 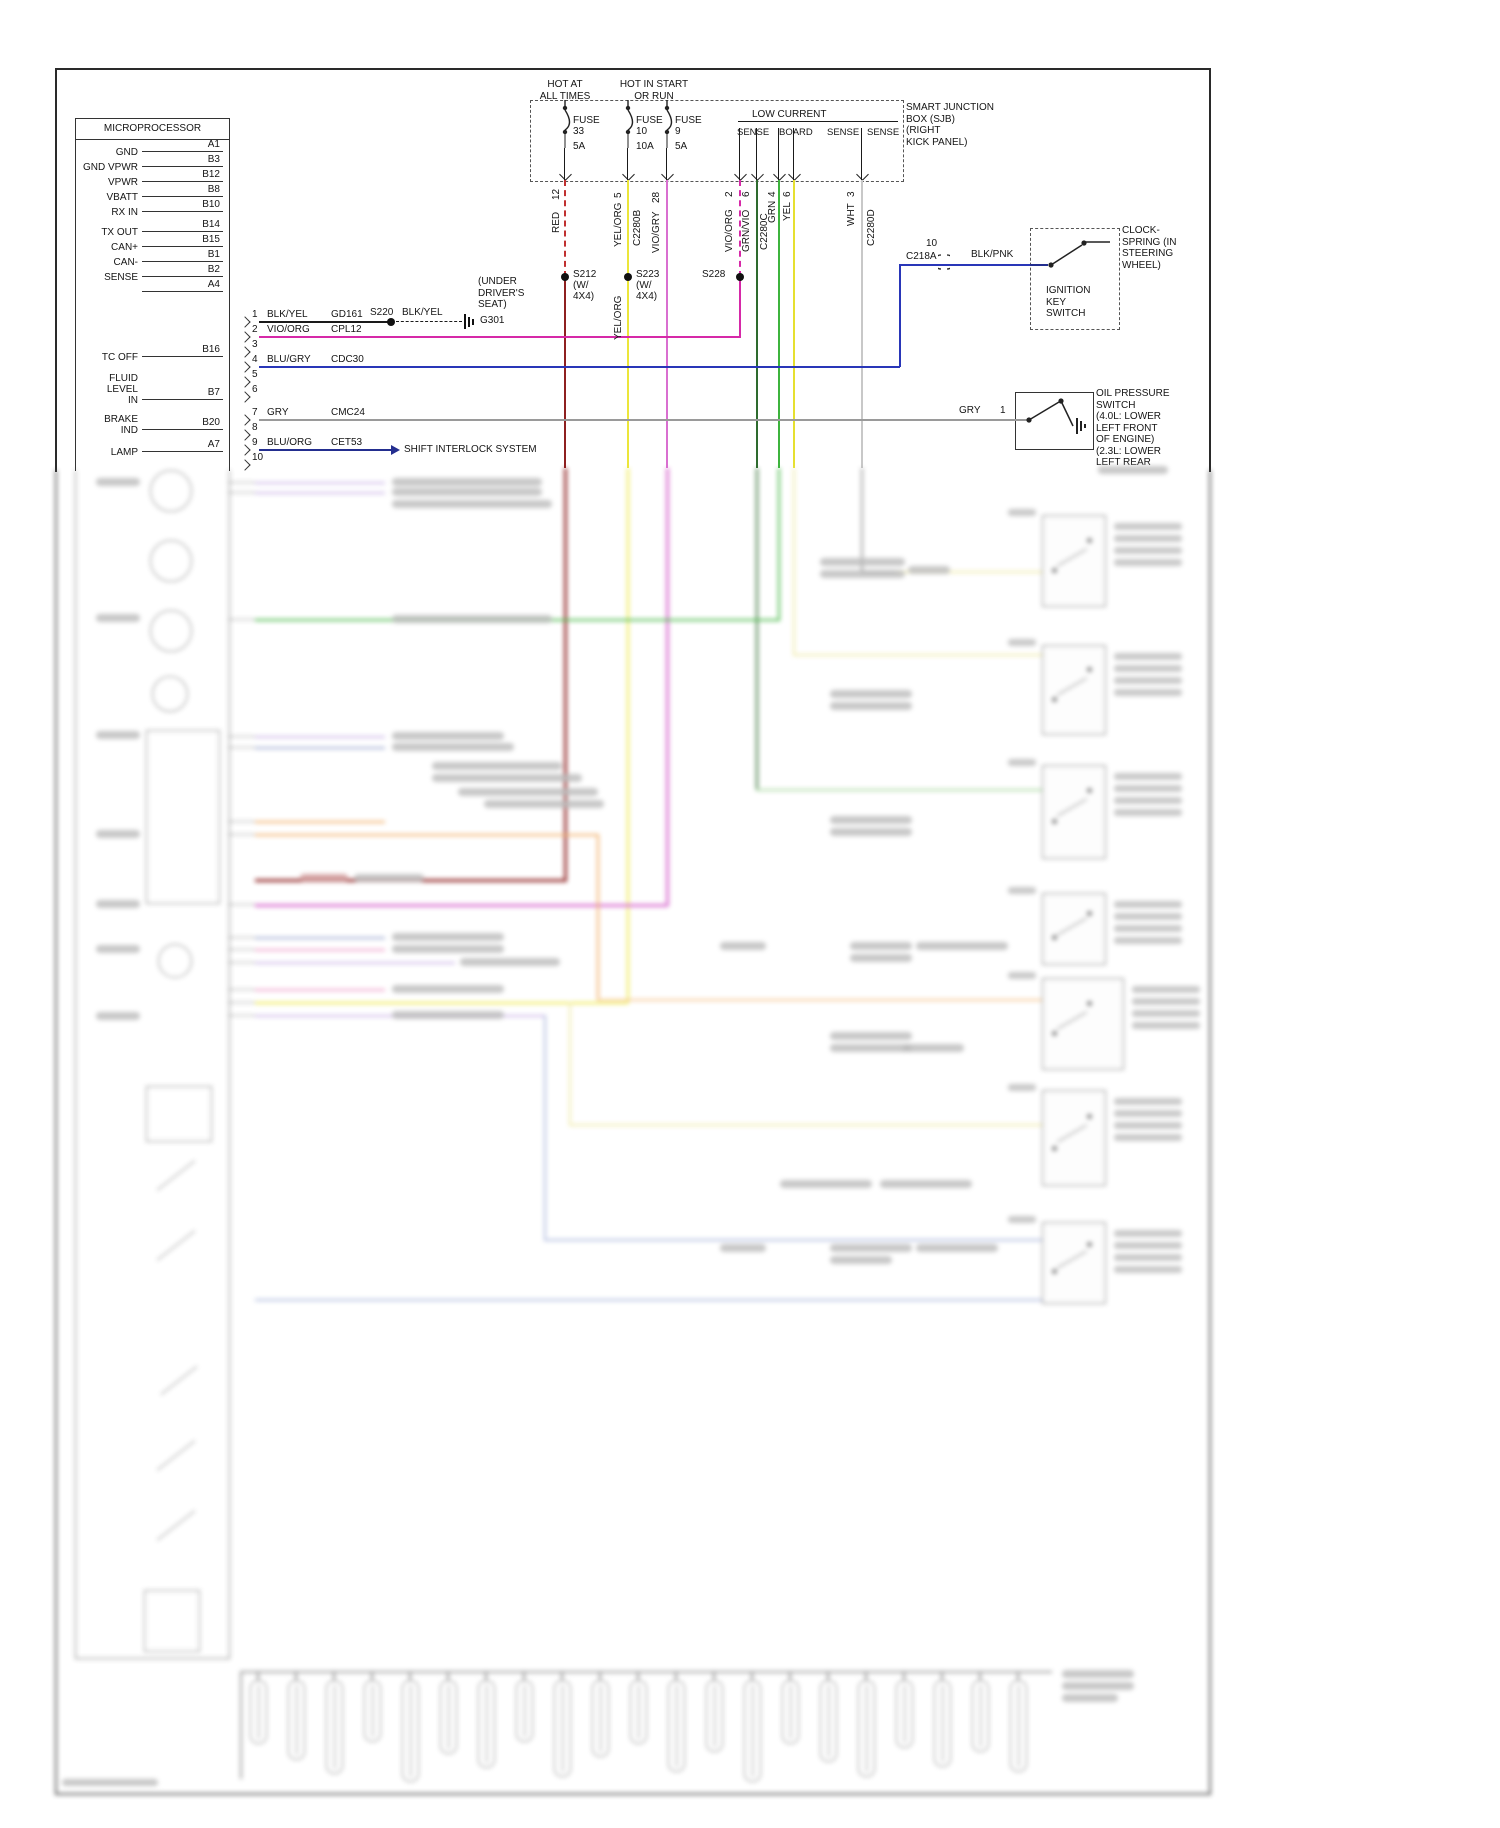 I want to click on pin-label: TX OUT, so click(x=119, y=232).